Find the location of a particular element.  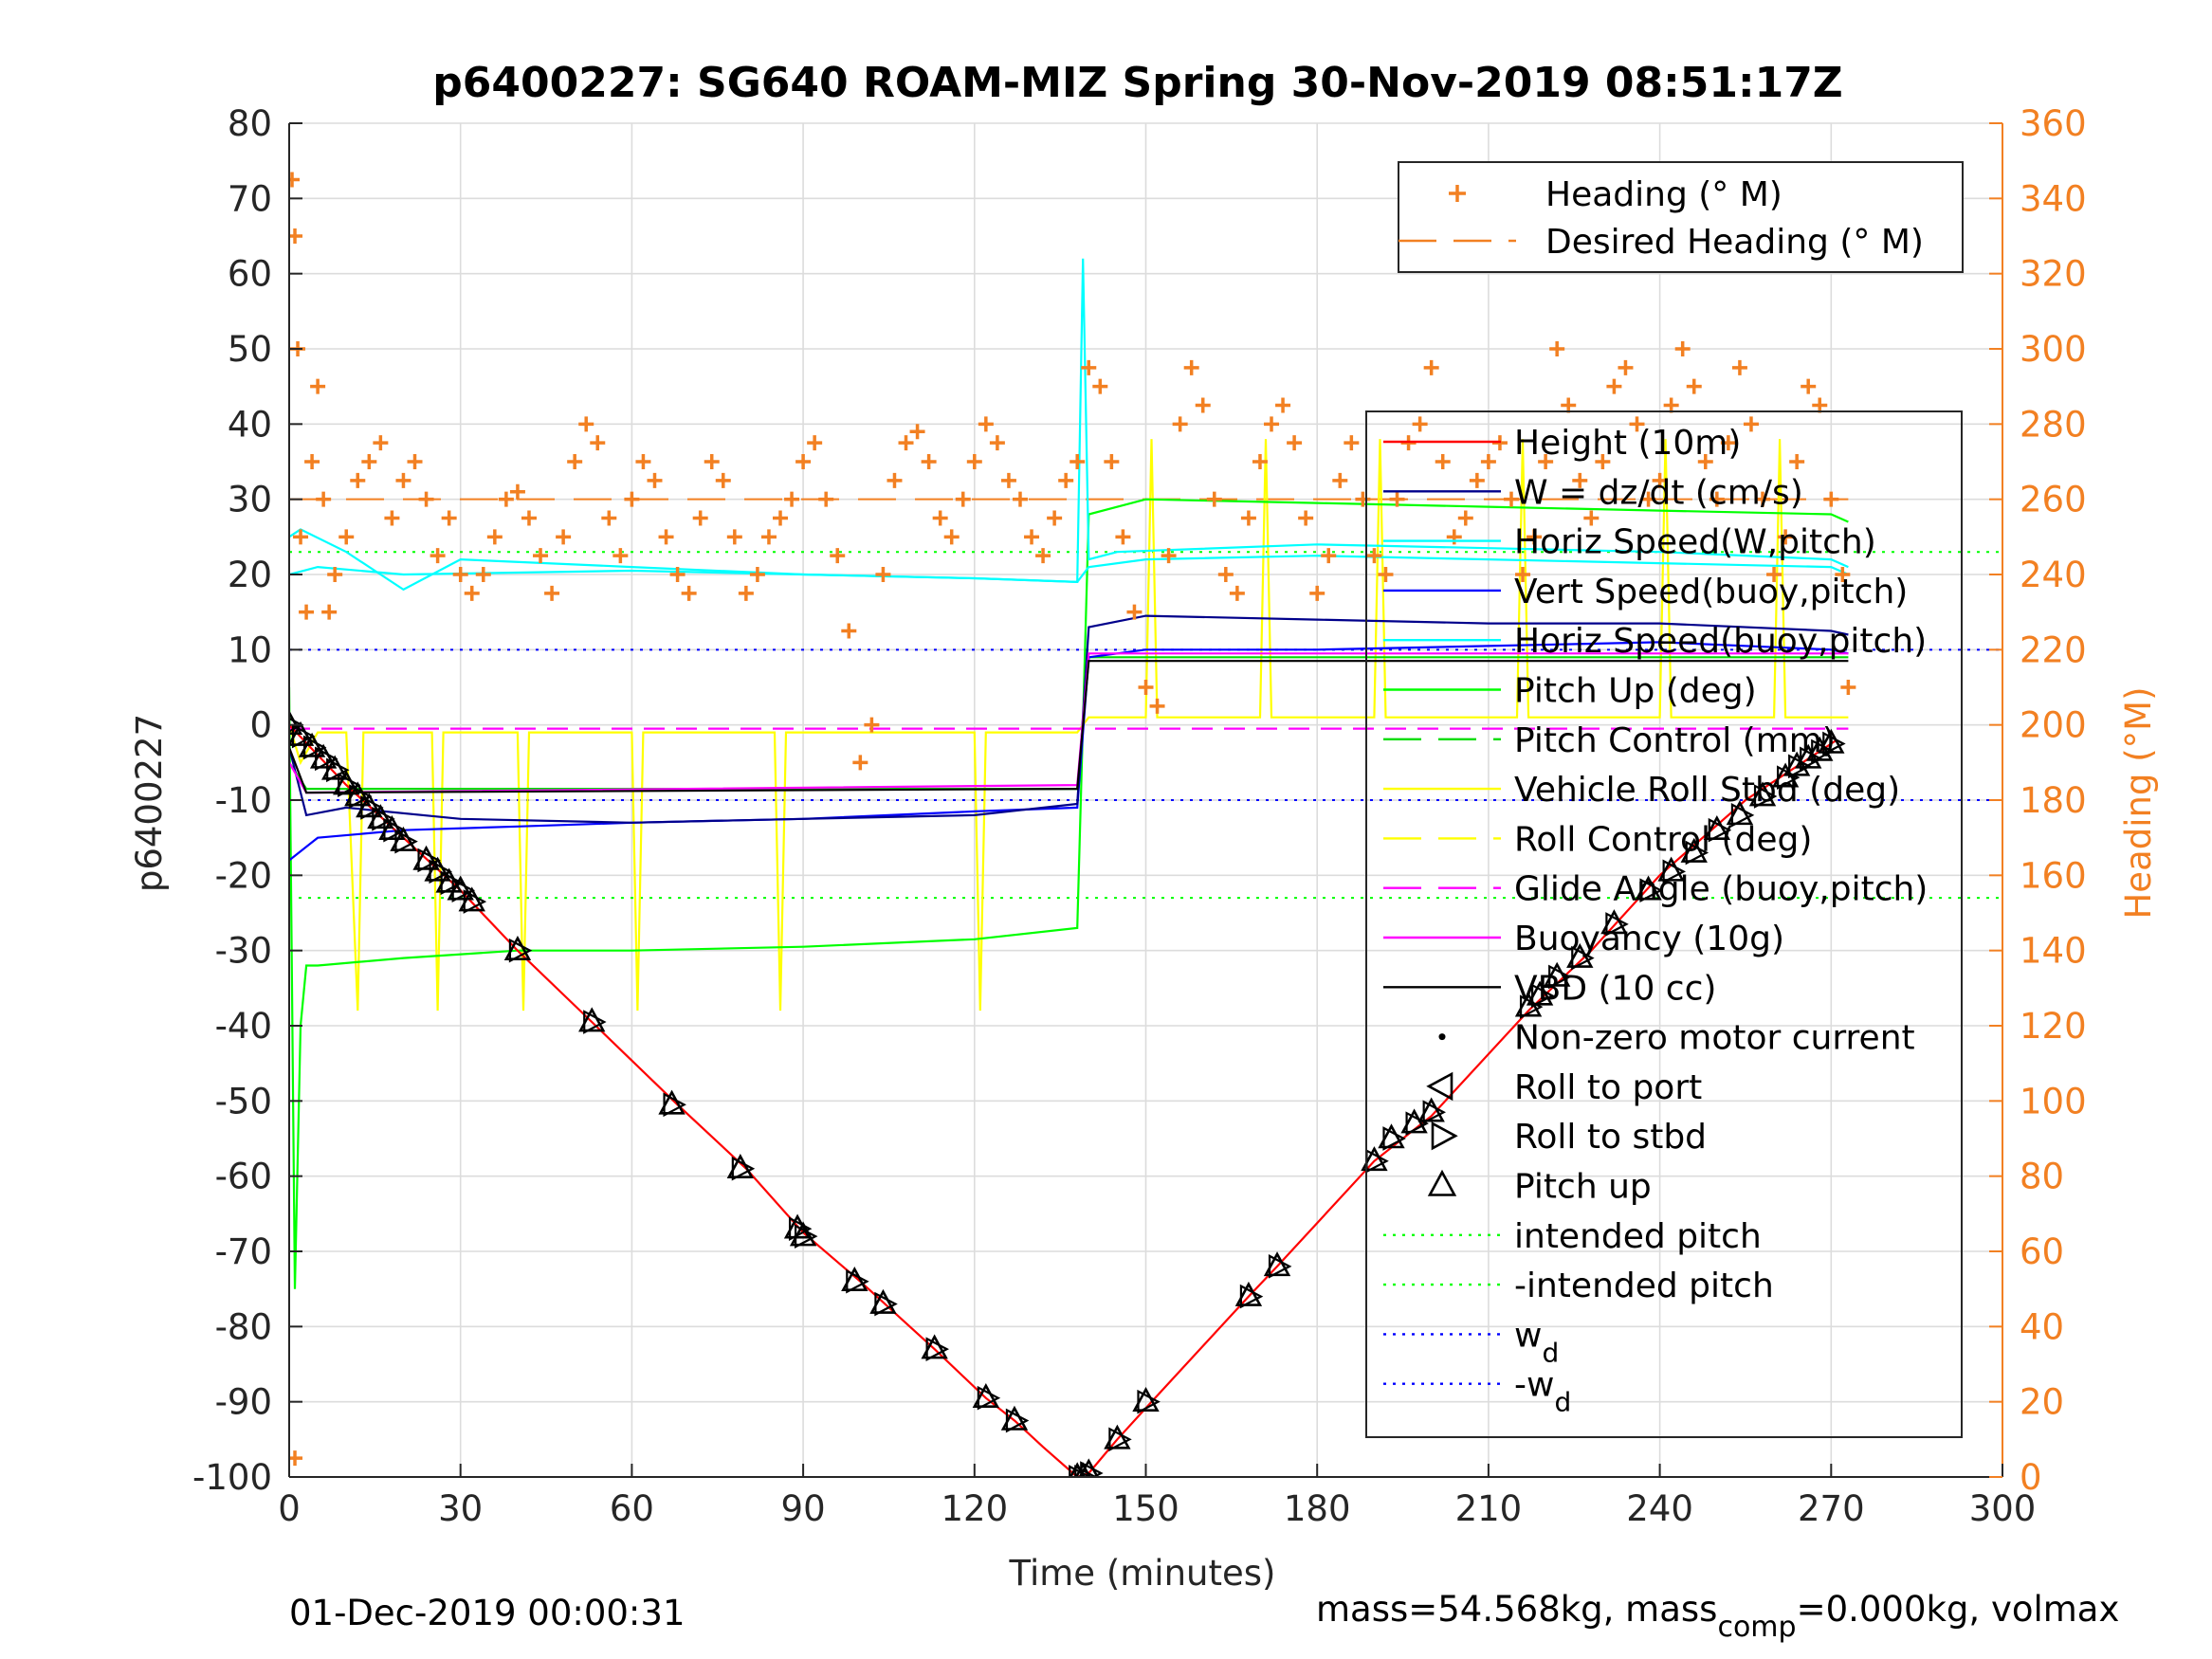

y-tick-label: -50 is located at coordinates (243, 1101).